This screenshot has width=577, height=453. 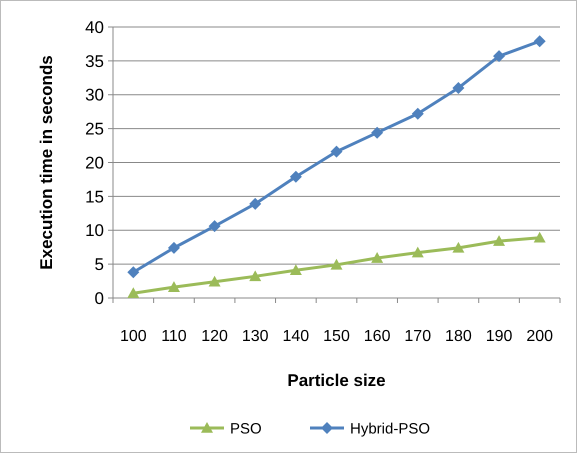 What do you see at coordinates (99, 298) in the screenshot?
I see `y-tick-label: 0` at bounding box center [99, 298].